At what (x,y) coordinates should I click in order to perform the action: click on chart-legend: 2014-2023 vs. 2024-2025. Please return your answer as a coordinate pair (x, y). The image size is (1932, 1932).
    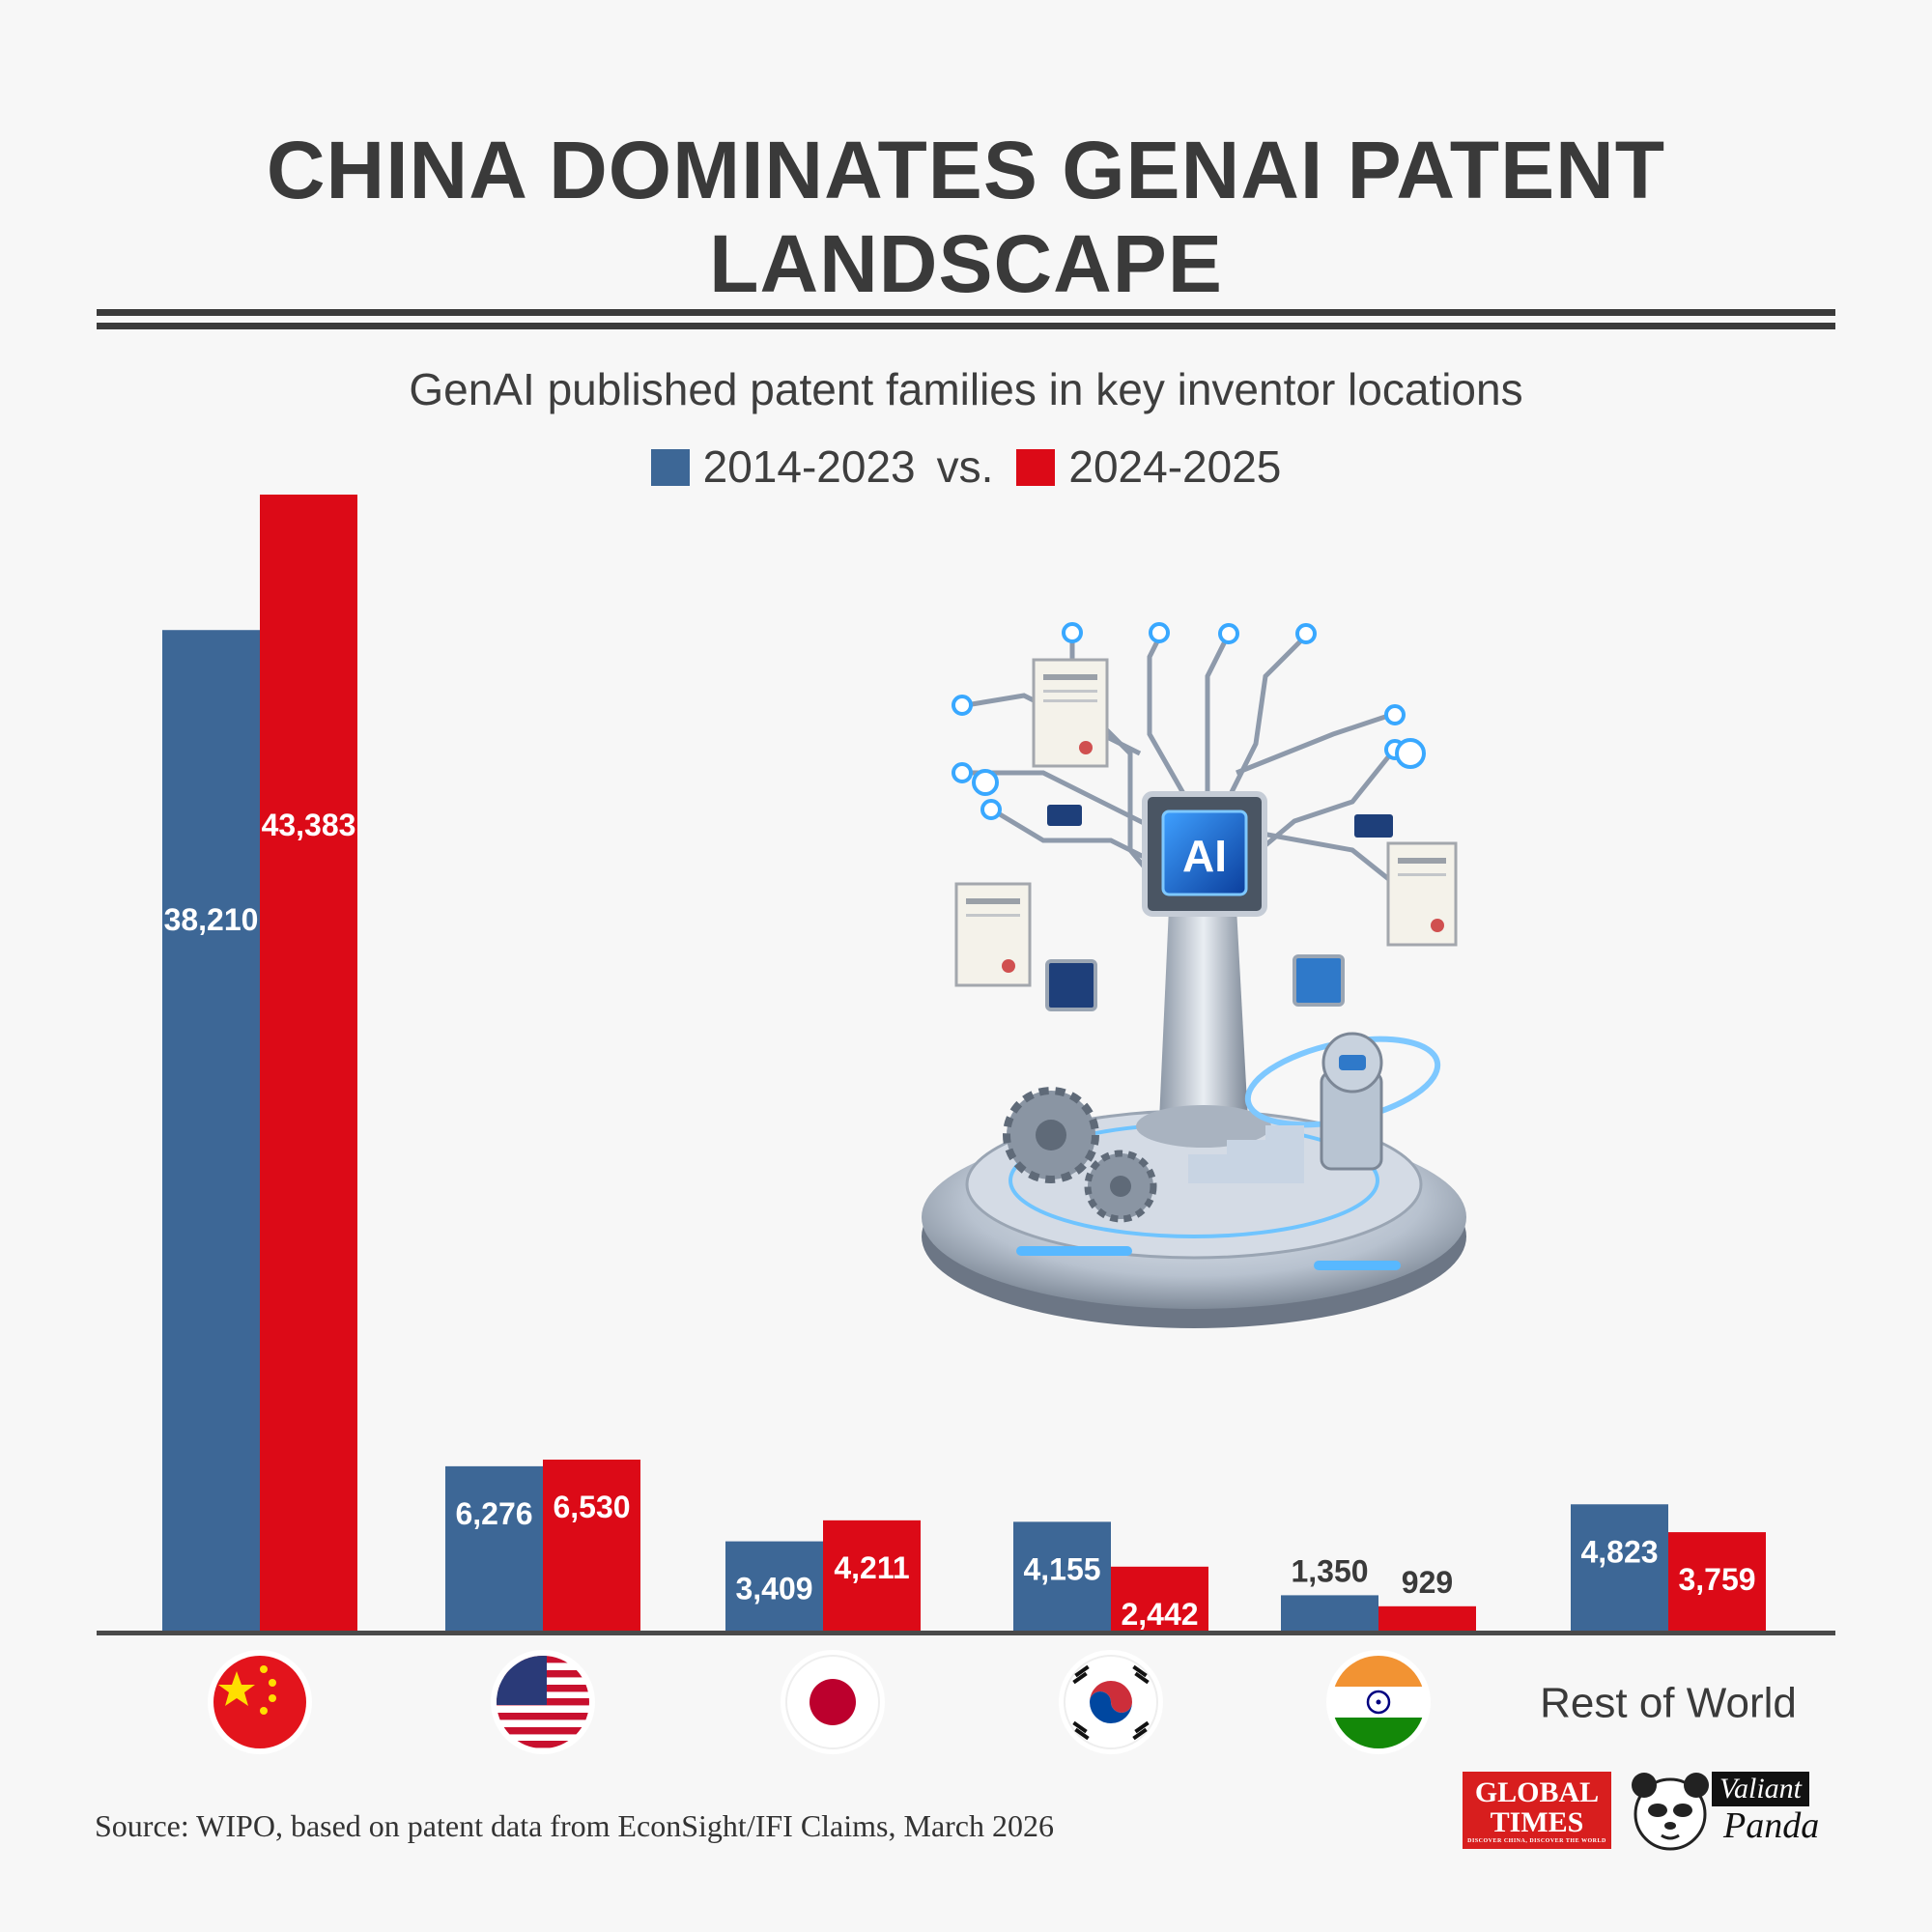
    Looking at the image, I should click on (966, 466).